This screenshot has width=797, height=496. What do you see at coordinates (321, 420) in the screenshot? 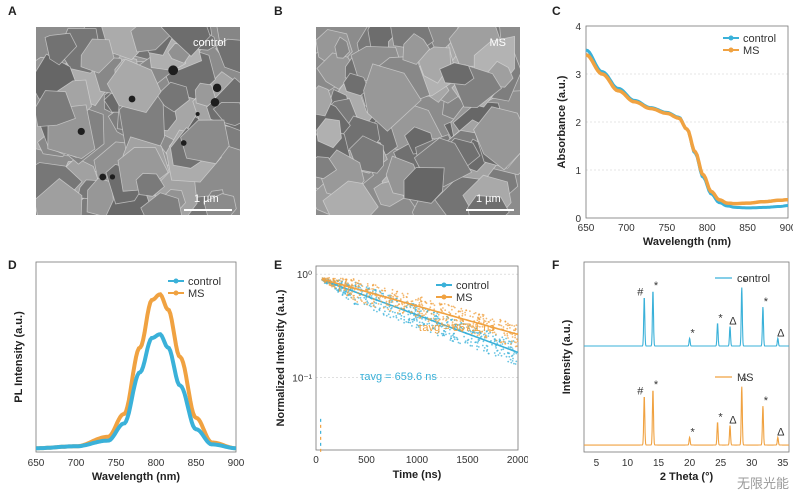
I see `baseline-point` at bounding box center [321, 420].